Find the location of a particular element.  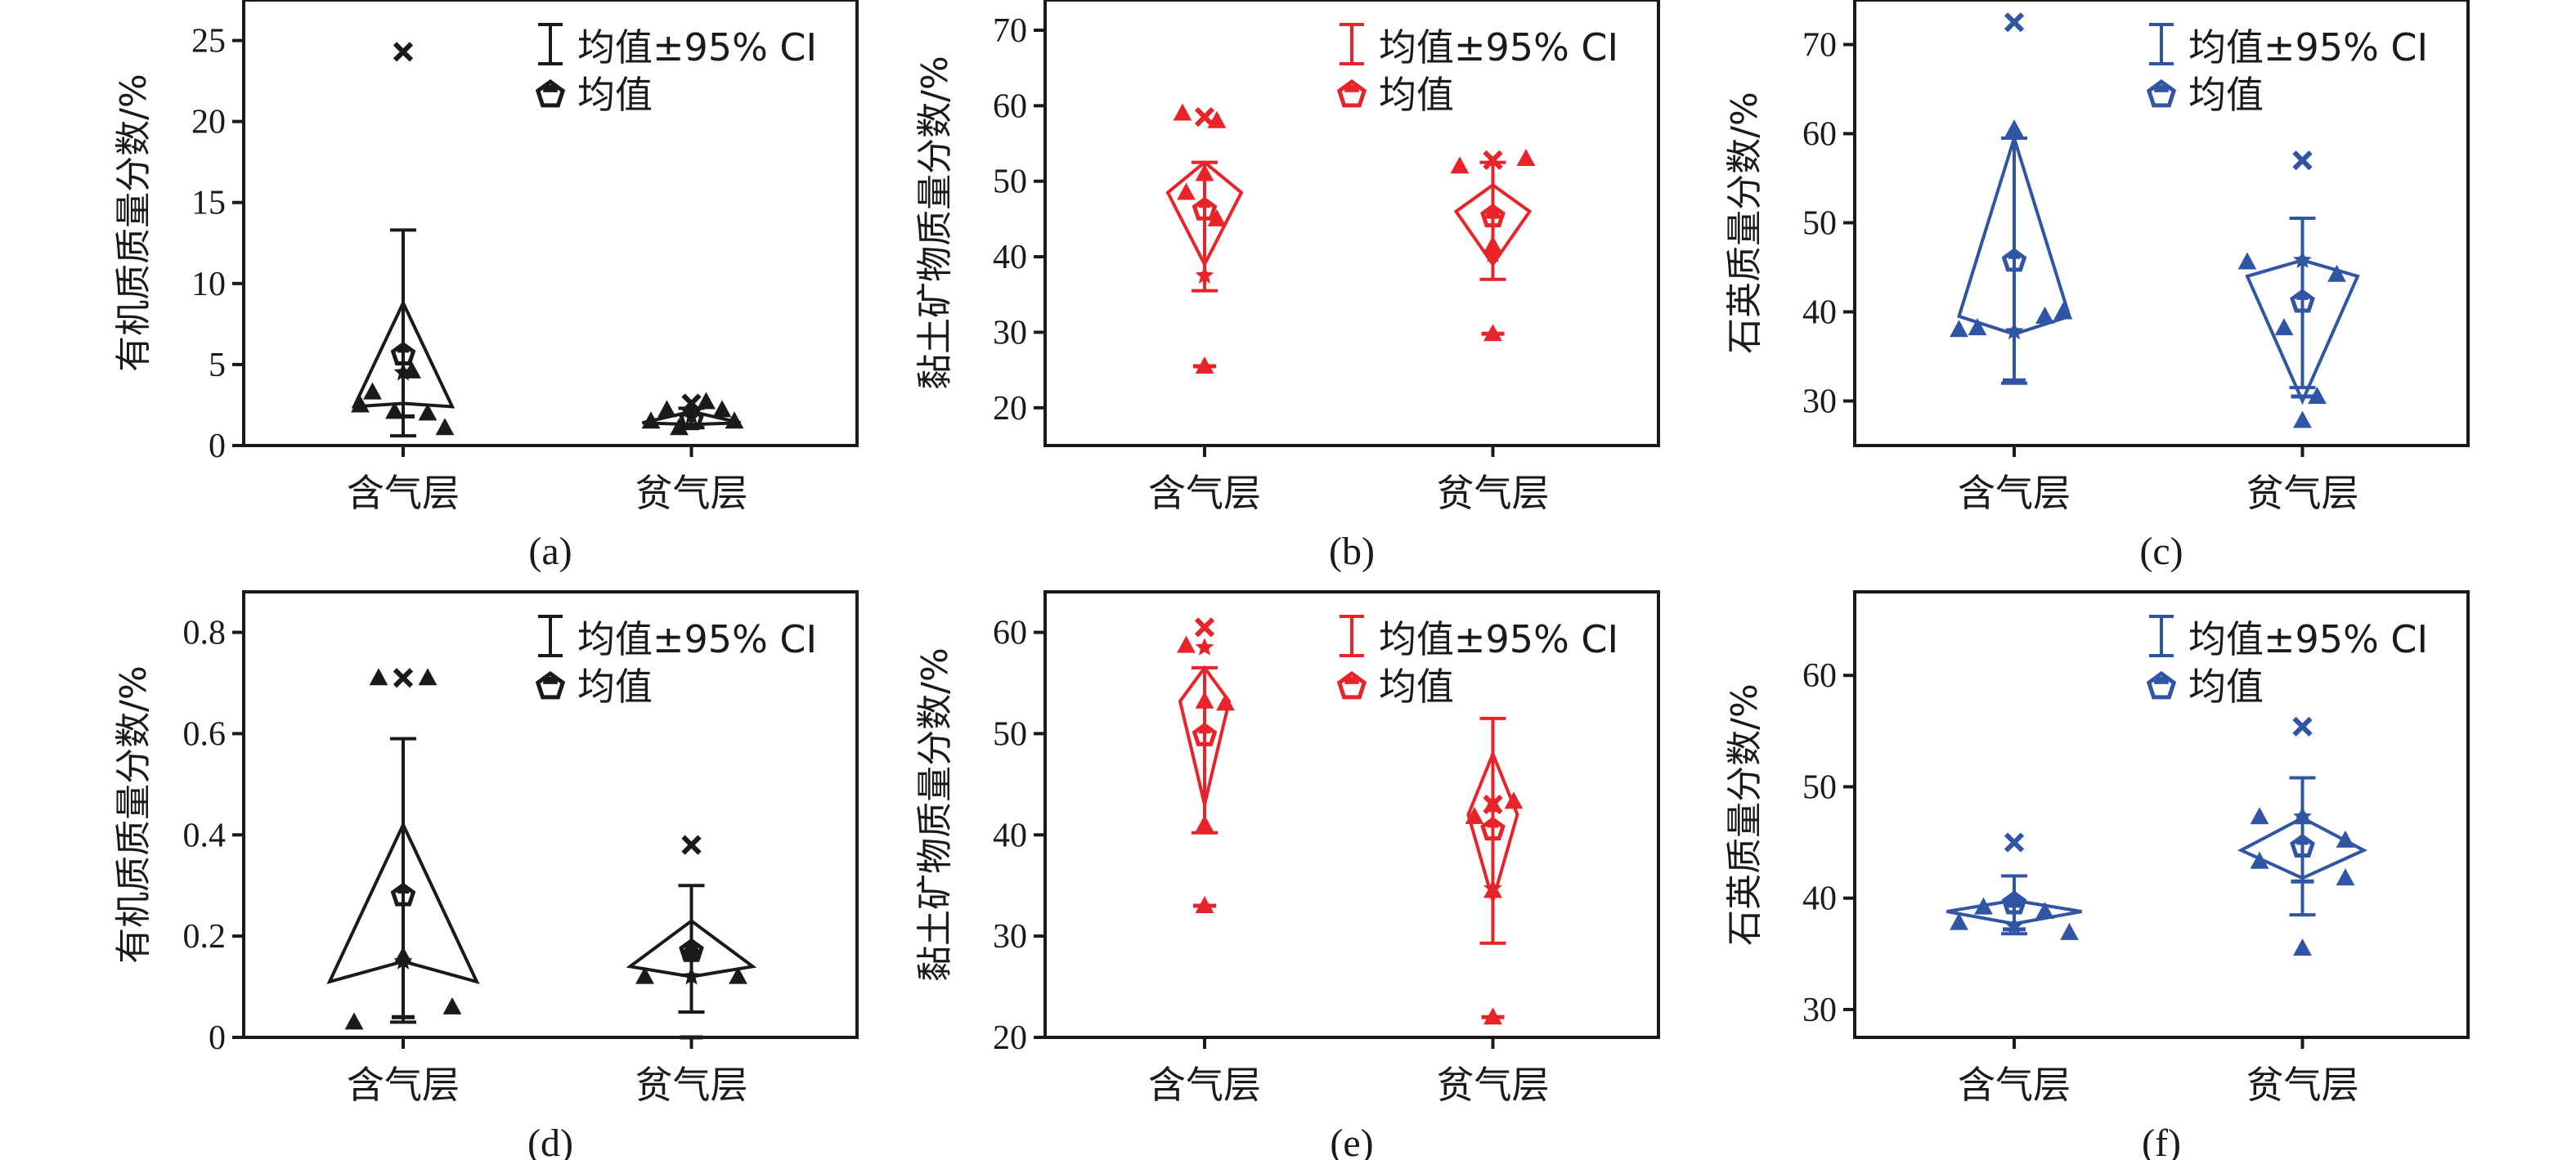

panel-label: (c) is located at coordinates (2161, 551).